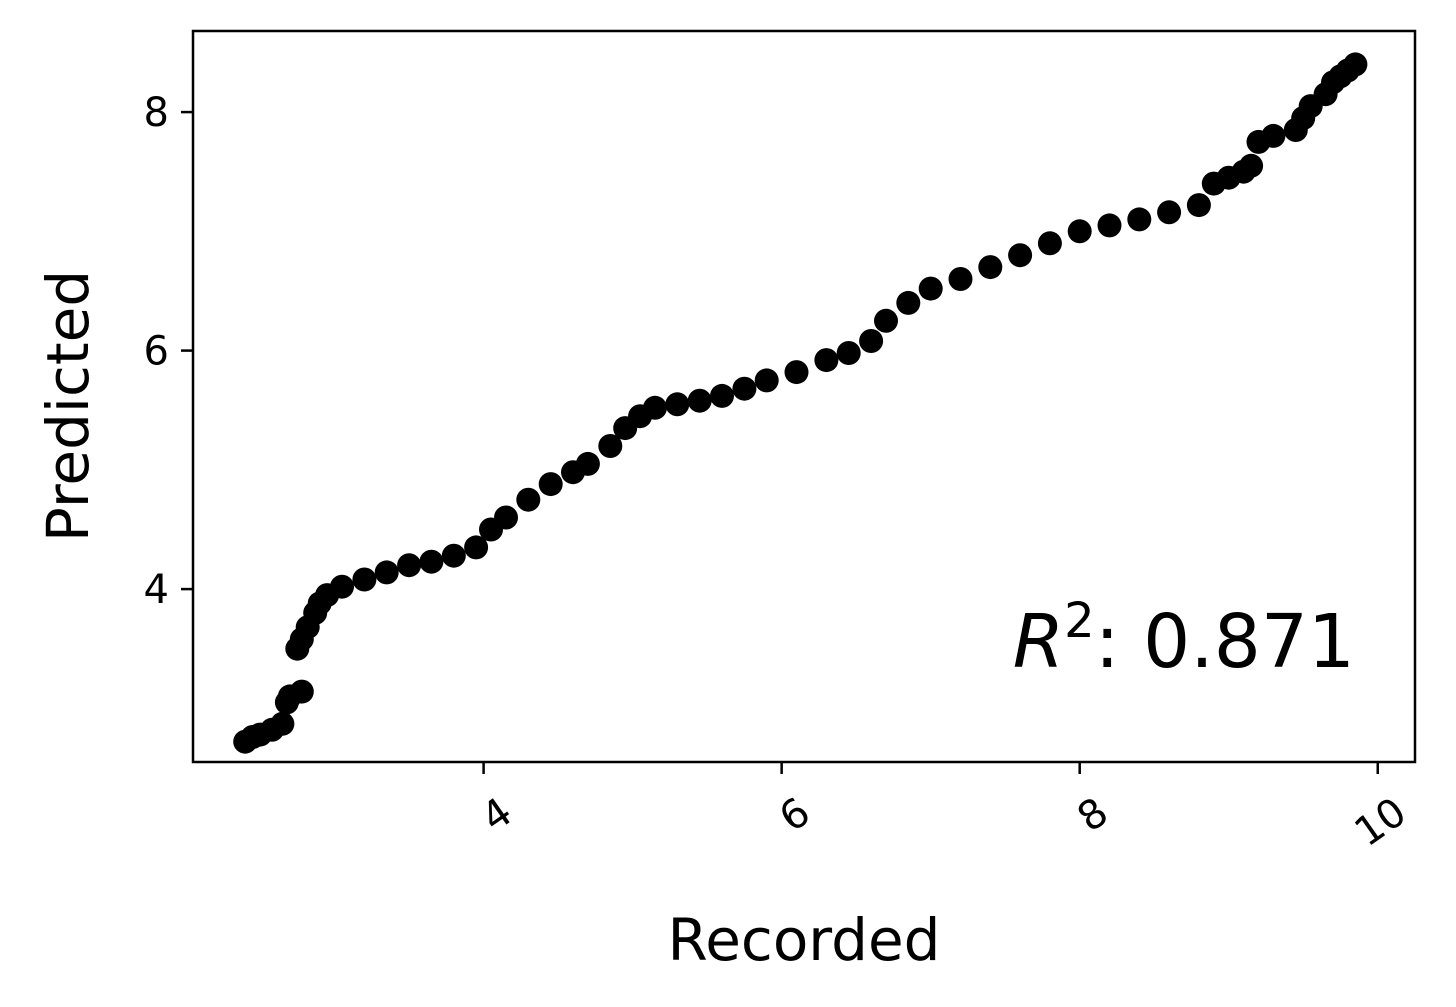  What do you see at coordinates (1092, 815) in the screenshot?
I see `x-tick-label: 8` at bounding box center [1092, 815].